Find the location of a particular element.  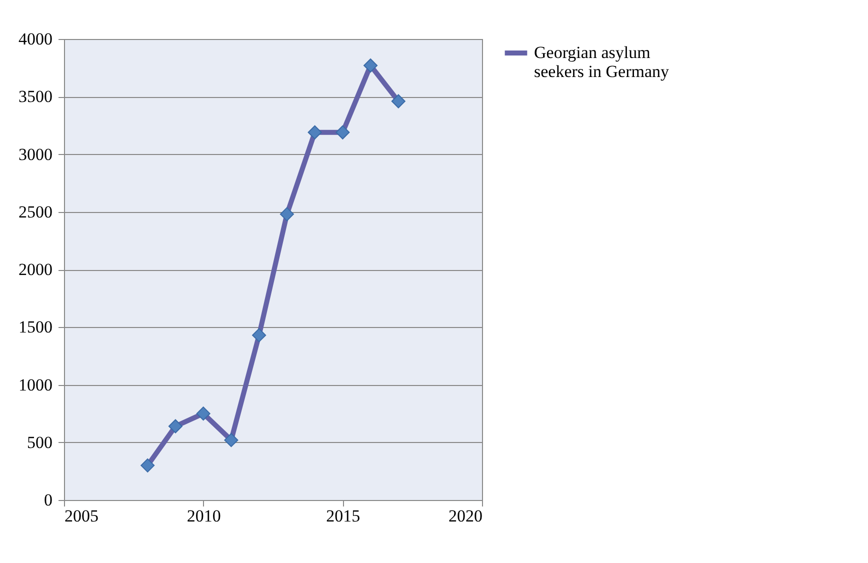

x-tick-label: 2015 is located at coordinates (343, 516).